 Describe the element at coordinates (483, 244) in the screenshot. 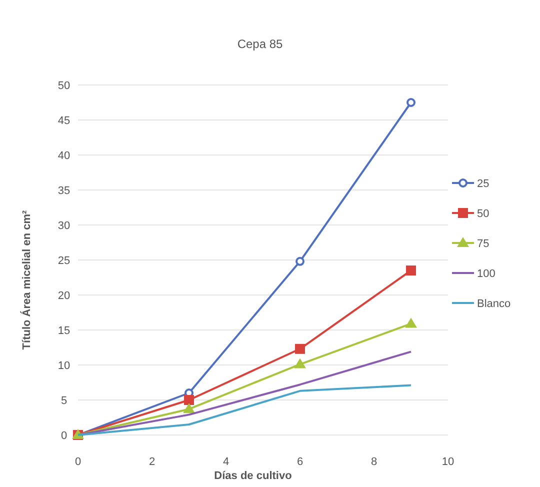

I see `legend-label: 75` at that location.